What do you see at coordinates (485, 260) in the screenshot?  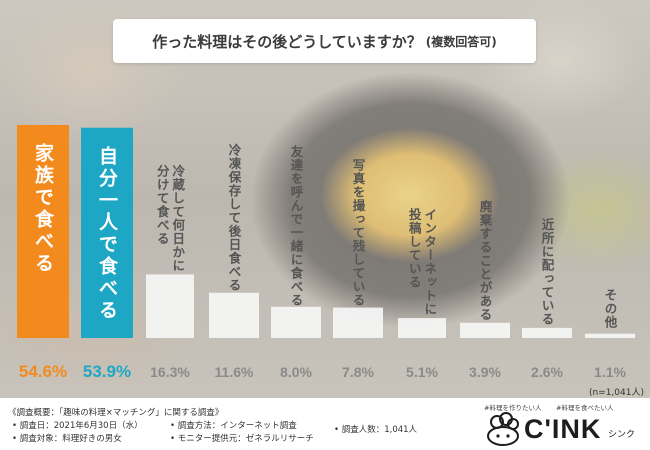 I see `category-label-7: 廃棄することがある` at bounding box center [485, 260].